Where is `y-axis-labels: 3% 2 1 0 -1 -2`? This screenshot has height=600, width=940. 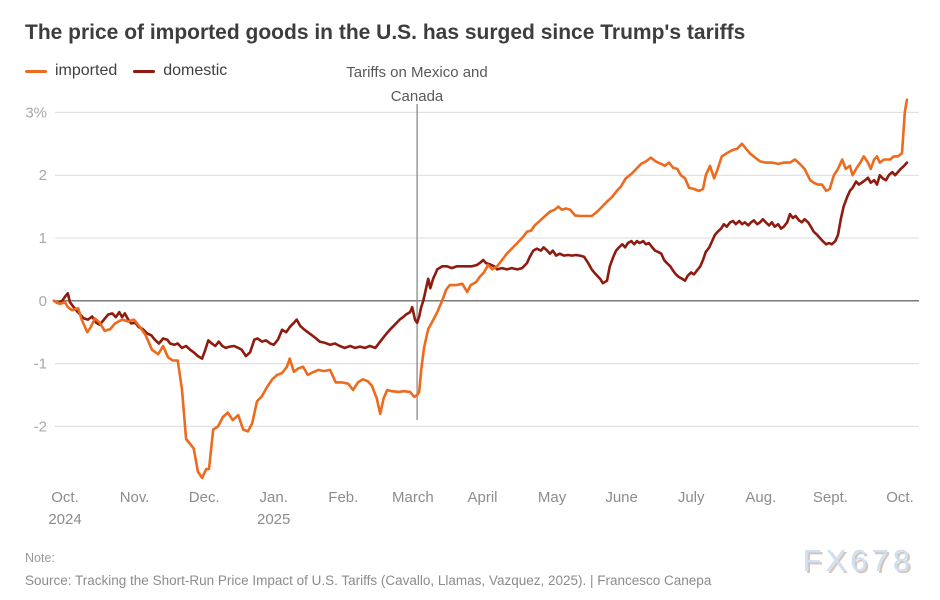
y-axis-labels: 3% 2 1 0 -1 -2 is located at coordinates (36, 269).